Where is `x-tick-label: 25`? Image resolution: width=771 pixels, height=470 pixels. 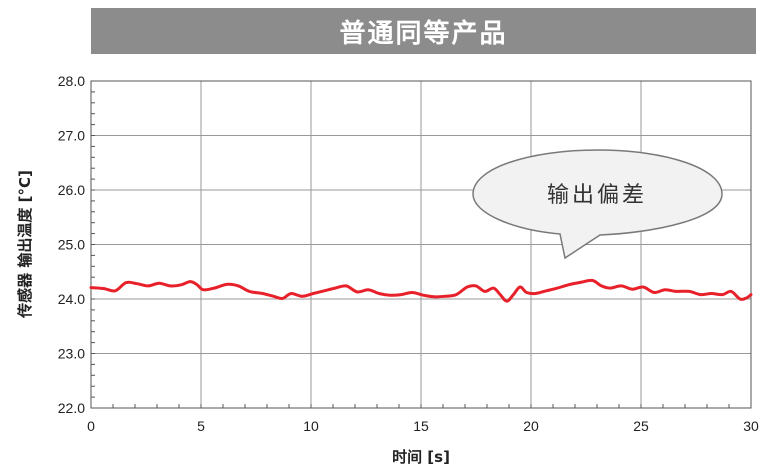
x-tick-label: 25 is located at coordinates (641, 426).